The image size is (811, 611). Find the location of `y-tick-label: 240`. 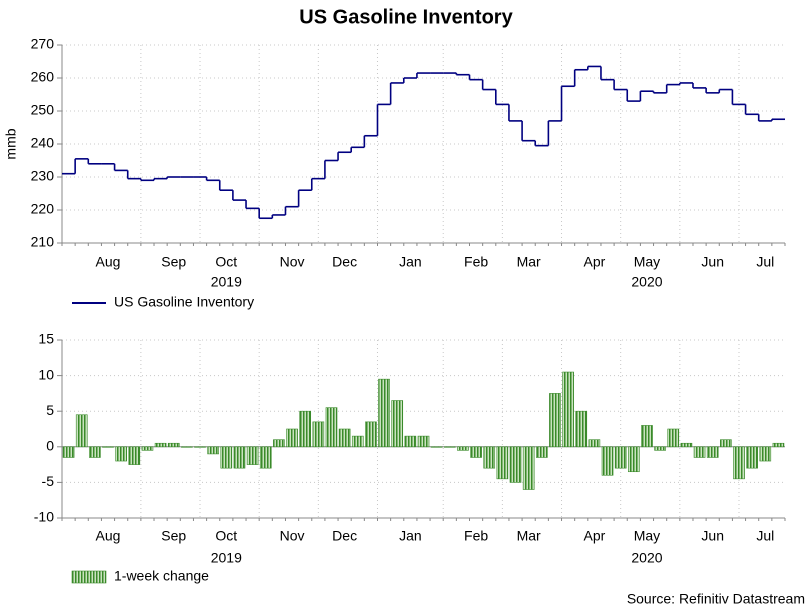

y-tick-label: 240 is located at coordinates (43, 143).